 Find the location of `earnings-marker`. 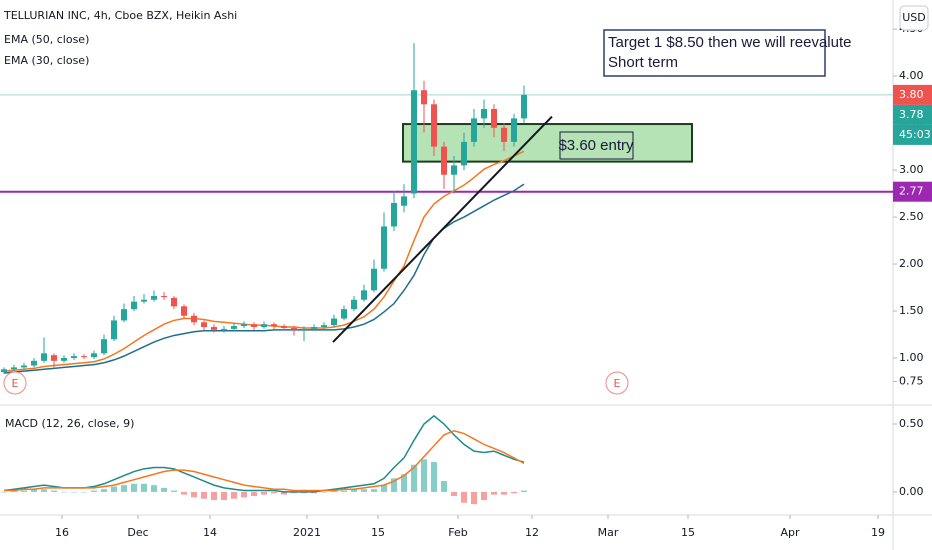

earnings-marker is located at coordinates (15, 383).